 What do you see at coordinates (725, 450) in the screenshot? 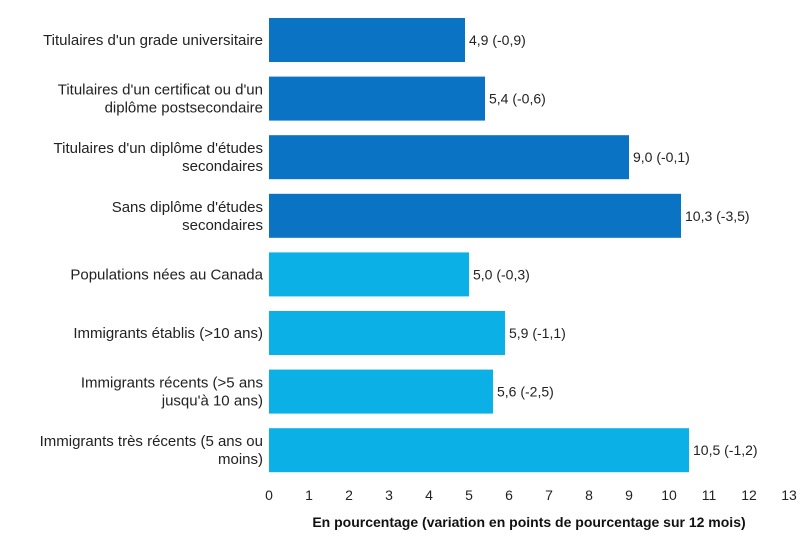
I see `data-label-8: 10,5 (-1,2)` at bounding box center [725, 450].